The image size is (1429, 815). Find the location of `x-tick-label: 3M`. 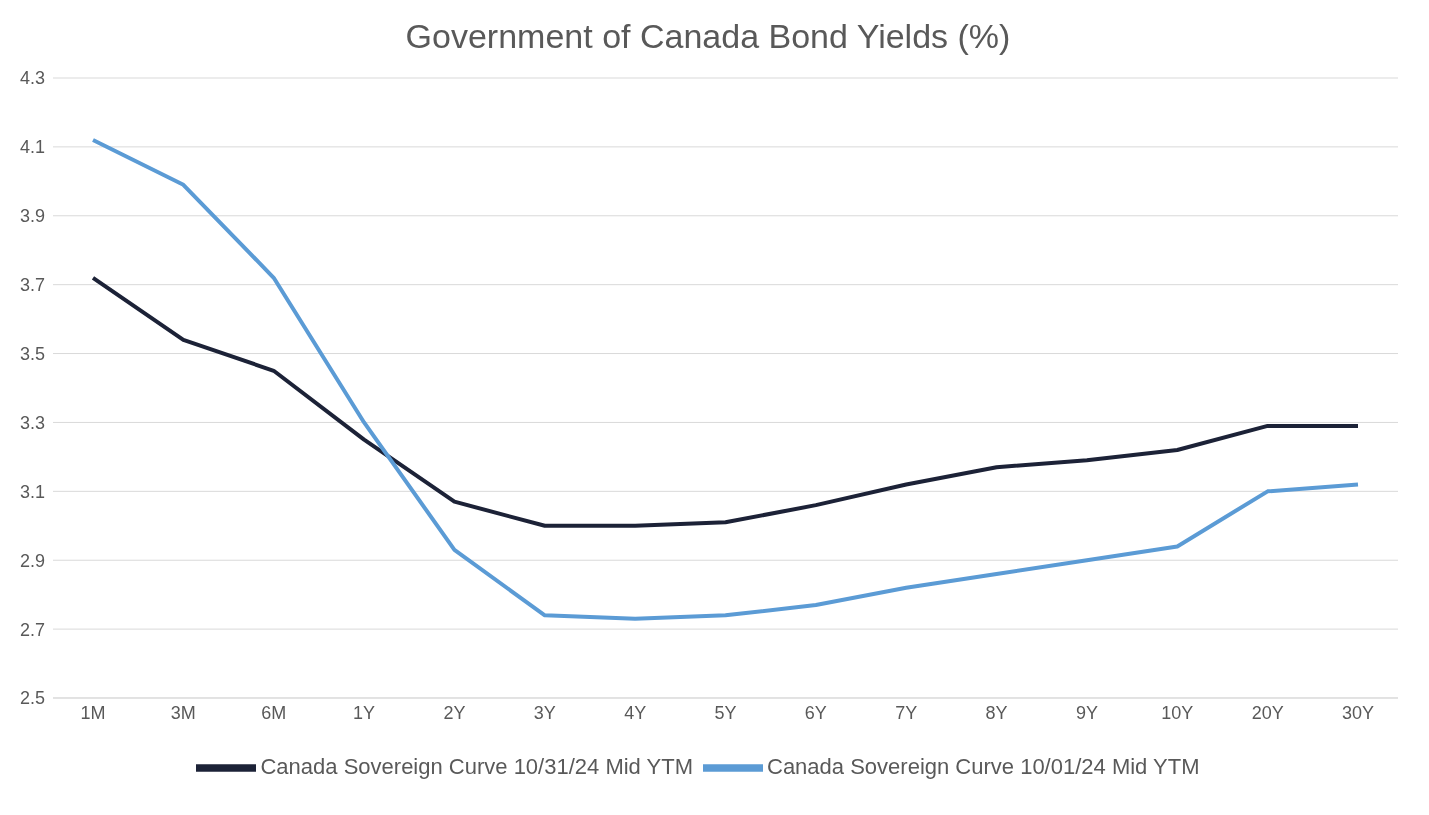

x-tick-label: 3M is located at coordinates (183, 712).